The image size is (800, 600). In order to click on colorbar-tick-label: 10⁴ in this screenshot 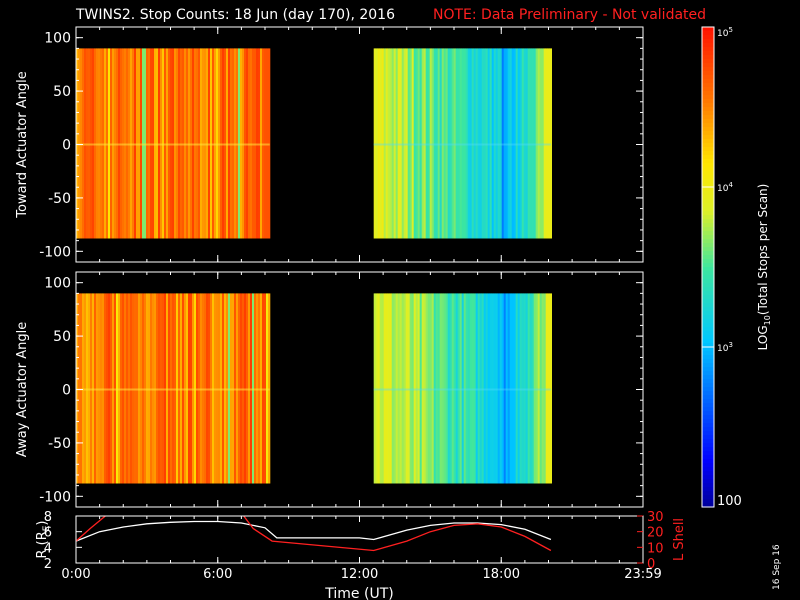, I will do `click(725, 187)`.